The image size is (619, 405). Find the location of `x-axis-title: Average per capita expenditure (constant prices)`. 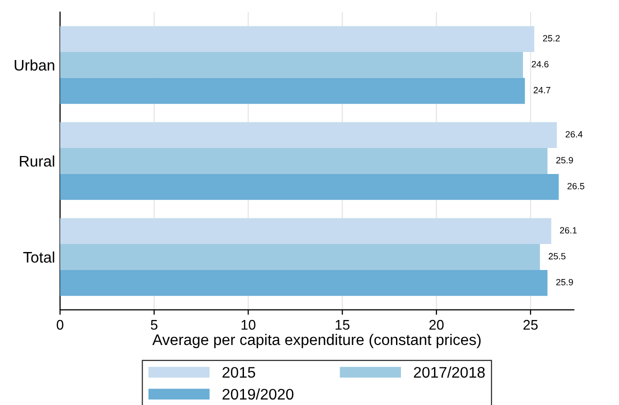

x-axis-title: Average per capita expenditure (constant prices) is located at coordinates (316, 341).